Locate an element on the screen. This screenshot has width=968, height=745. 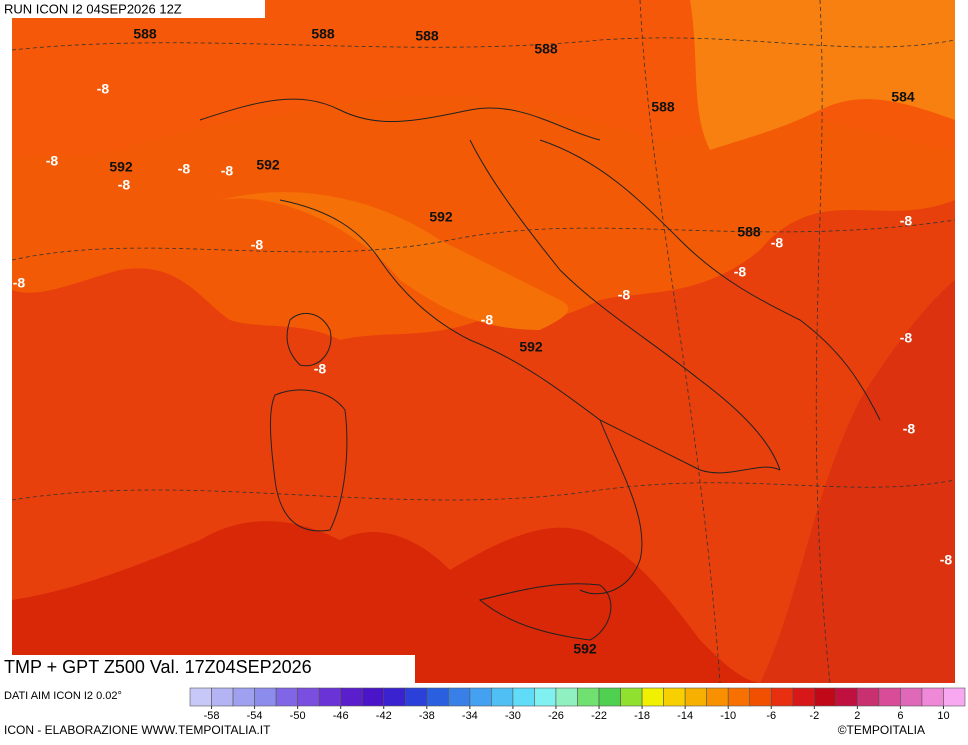
footer-title: TMP + GPT Z500 Val. 17Z04SEP2026 is located at coordinates (158, 667).